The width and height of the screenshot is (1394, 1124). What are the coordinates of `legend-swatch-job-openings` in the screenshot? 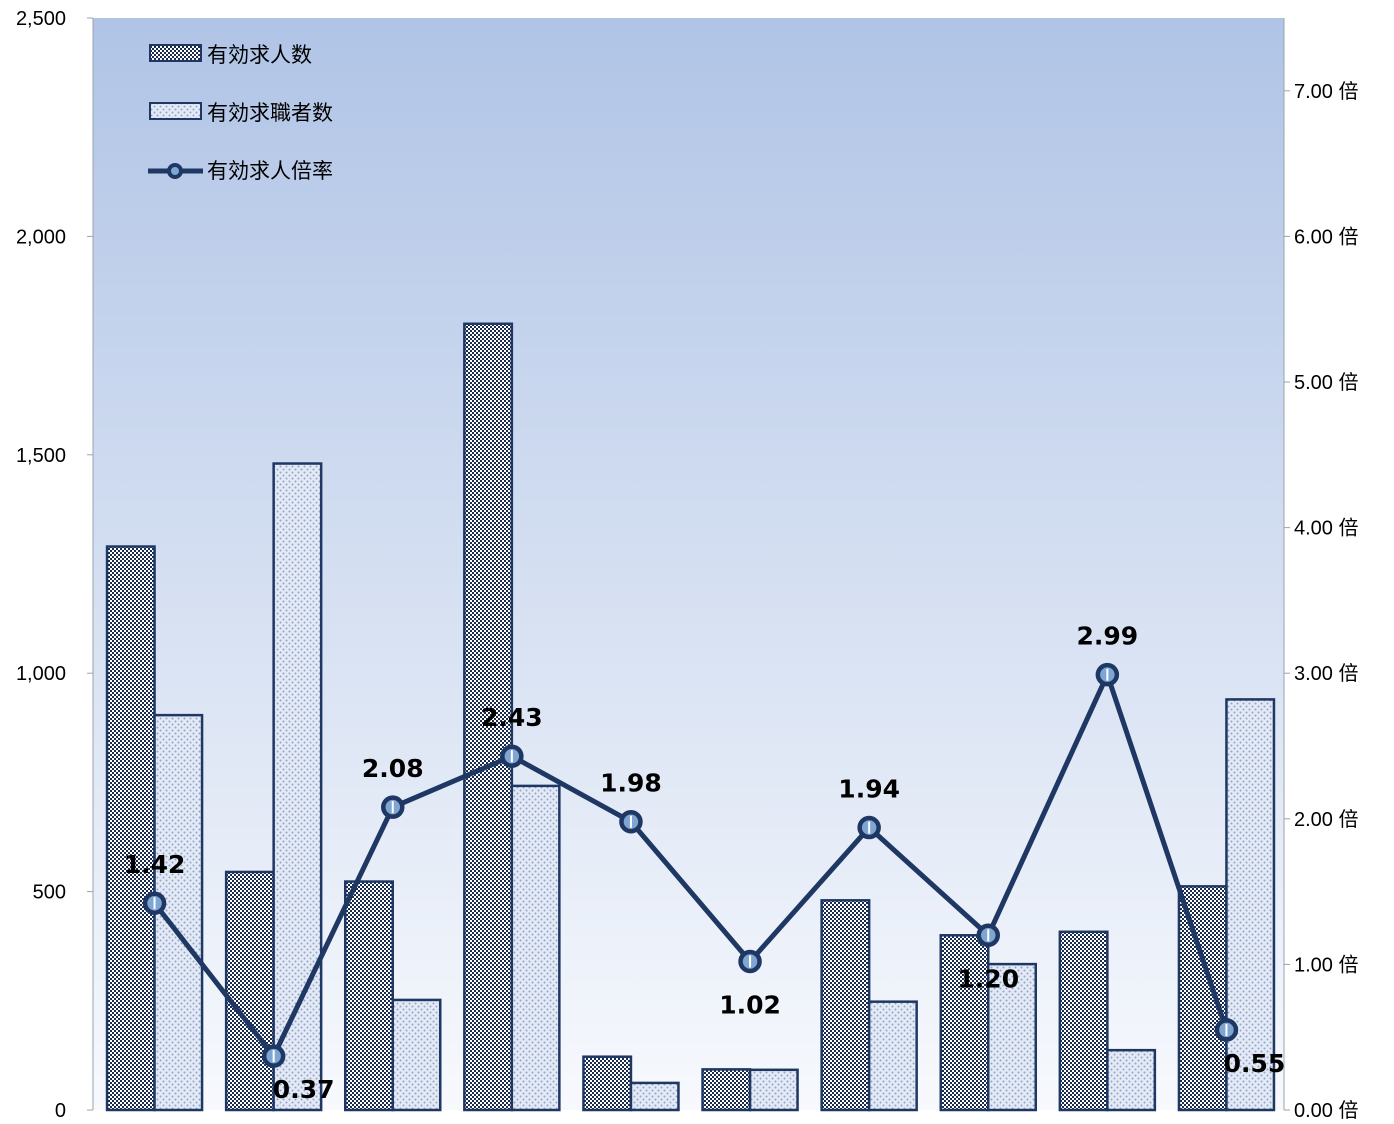 It's located at (175, 53).